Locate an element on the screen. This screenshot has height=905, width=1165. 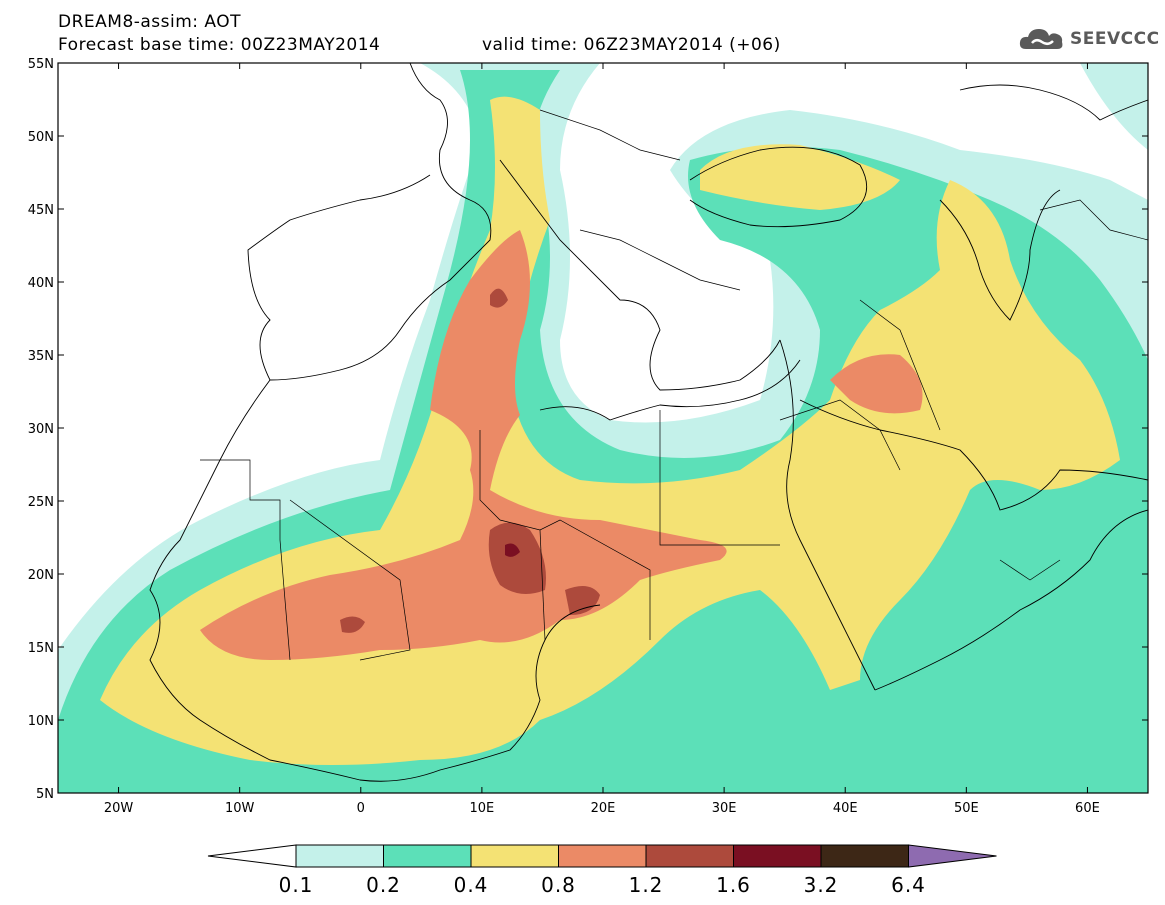
lat-tick-label: 15N is located at coordinates (41, 648).